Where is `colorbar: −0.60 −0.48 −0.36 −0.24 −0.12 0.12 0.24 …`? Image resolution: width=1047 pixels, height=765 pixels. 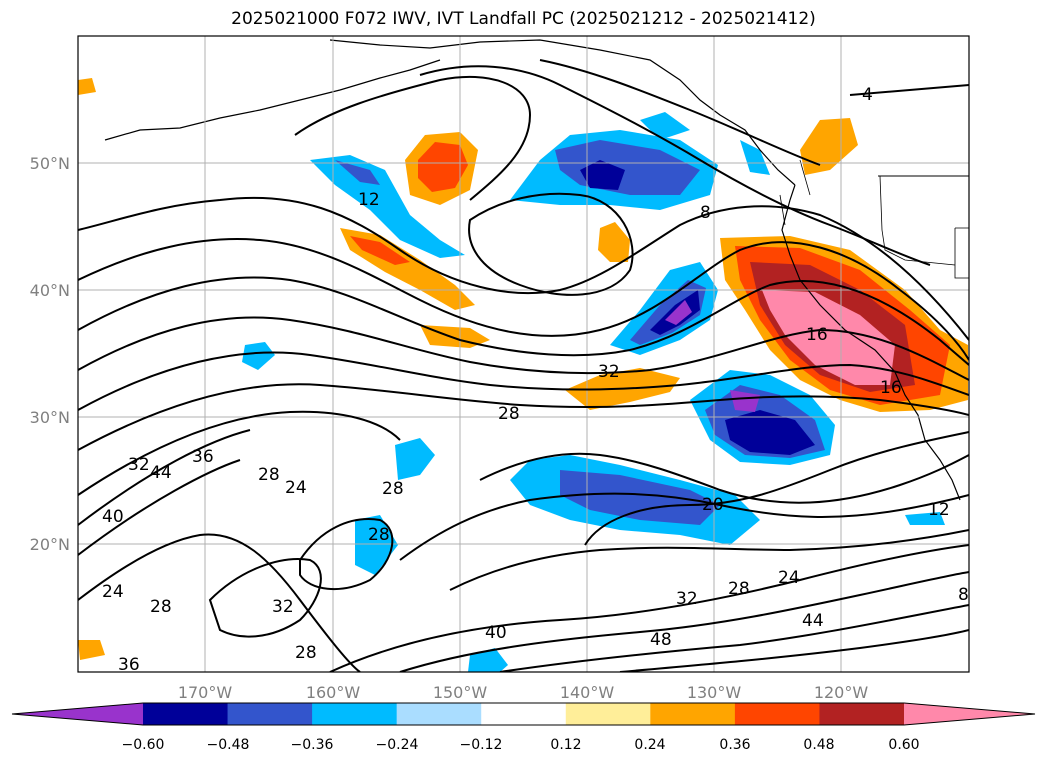
colorbar: −0.60 −0.48 −0.36 −0.24 −0.12 0.12 0.24 … is located at coordinates (523, 727).